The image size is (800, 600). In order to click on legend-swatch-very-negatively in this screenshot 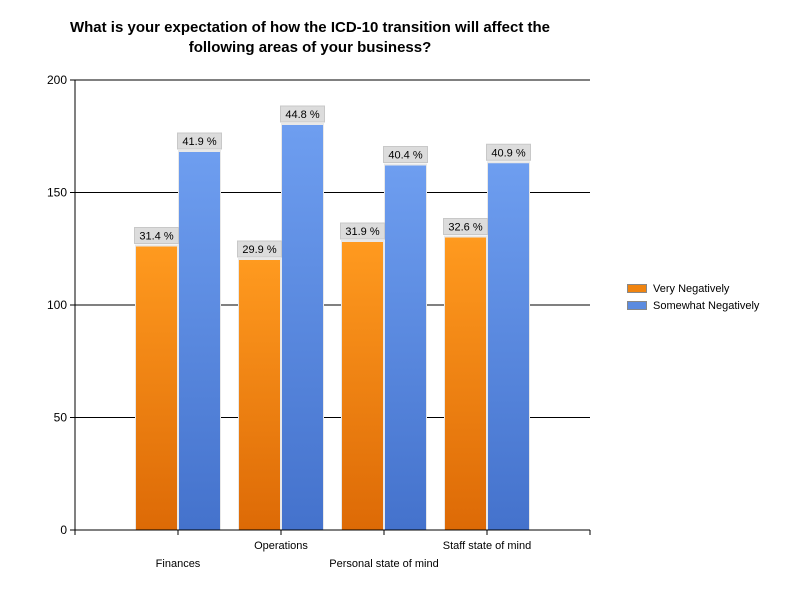, I will do `click(637, 288)`.